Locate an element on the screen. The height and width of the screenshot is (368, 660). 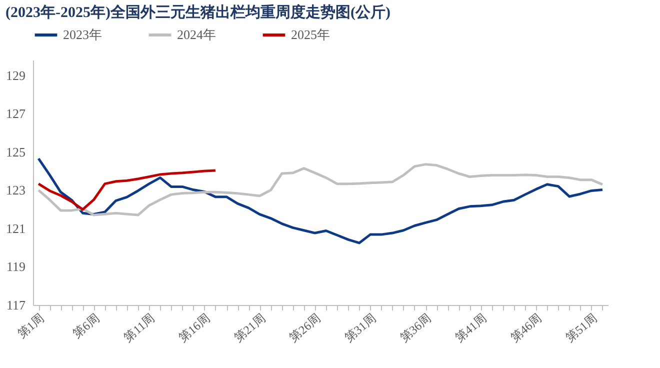
x-tick-label: 第51周 is located at coordinates (581, 327).